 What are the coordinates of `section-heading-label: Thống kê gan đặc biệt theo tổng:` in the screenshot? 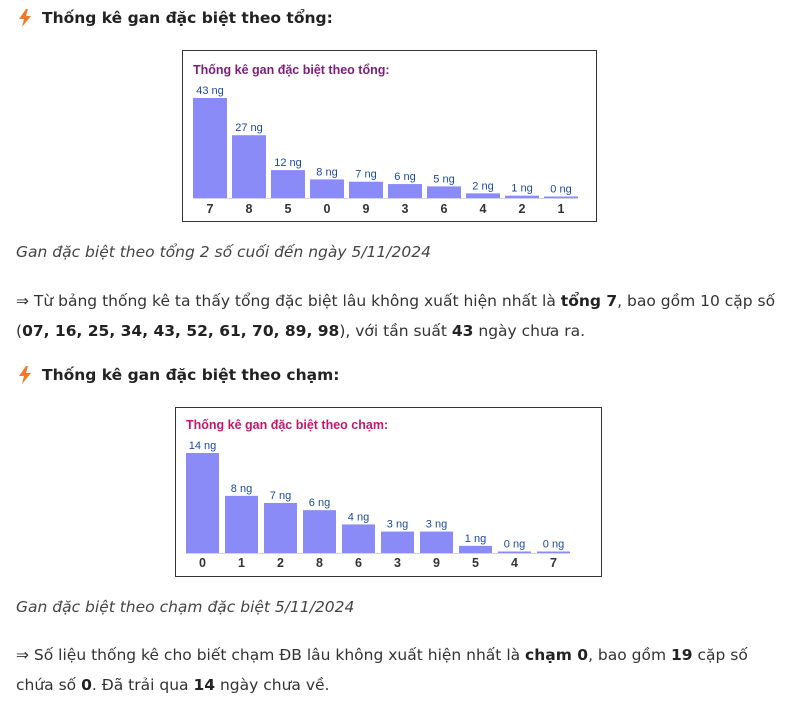 It's located at (187, 18).